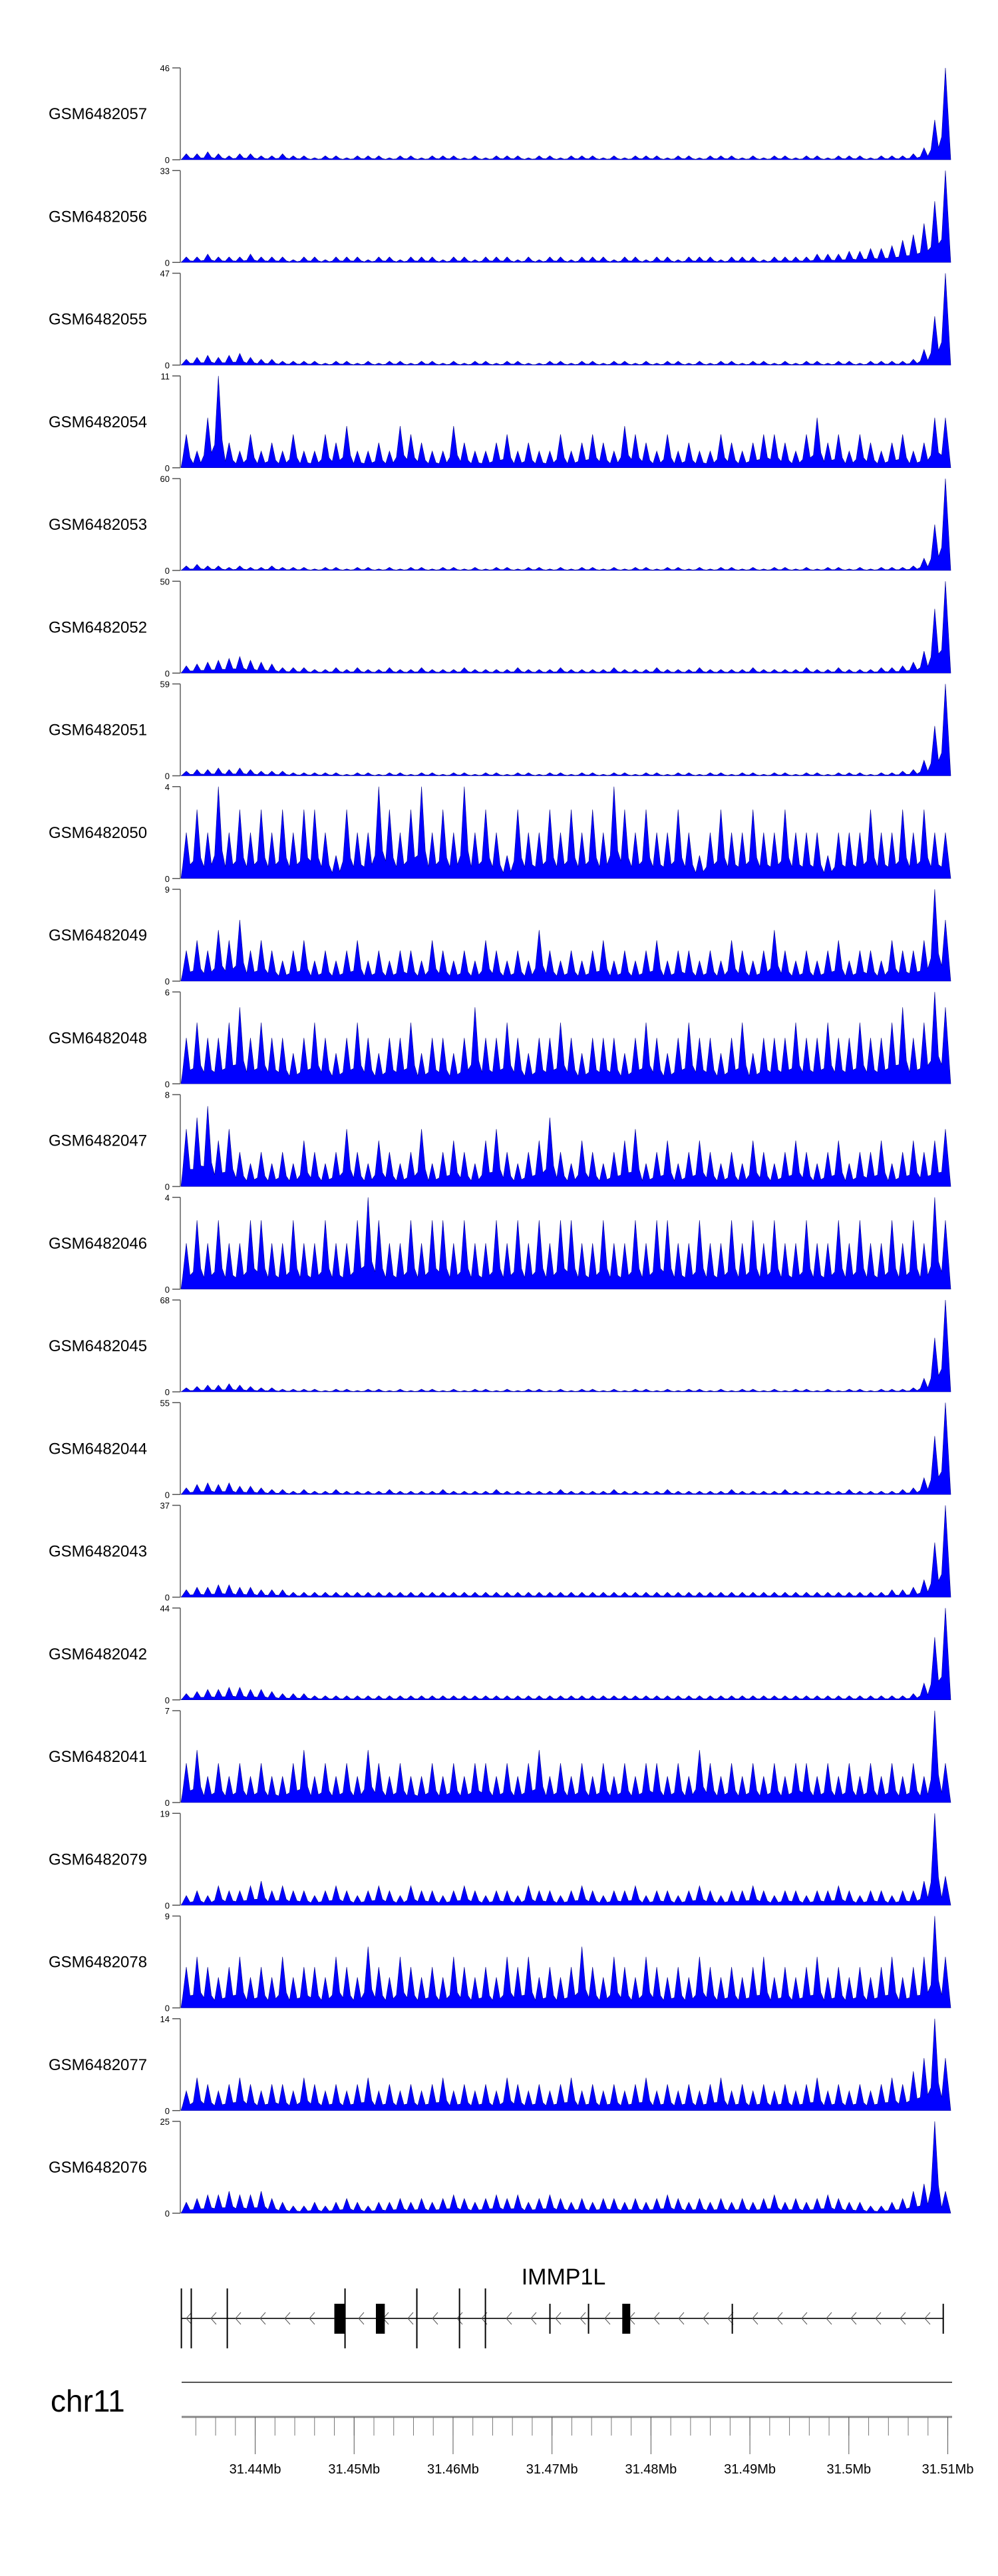 The width and height of the screenshot is (998, 2576). I want to click on track-GSM6482041: GSM6482041 7 0, so click(500, 1757).